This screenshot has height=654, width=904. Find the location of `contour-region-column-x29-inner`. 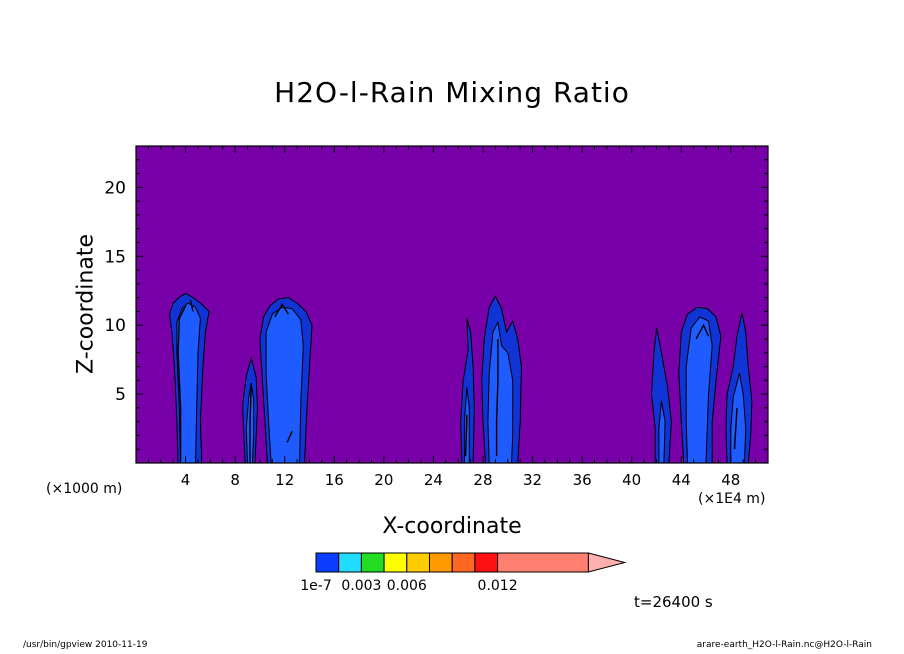

contour-region-column-x29-inner is located at coordinates (500, 391).